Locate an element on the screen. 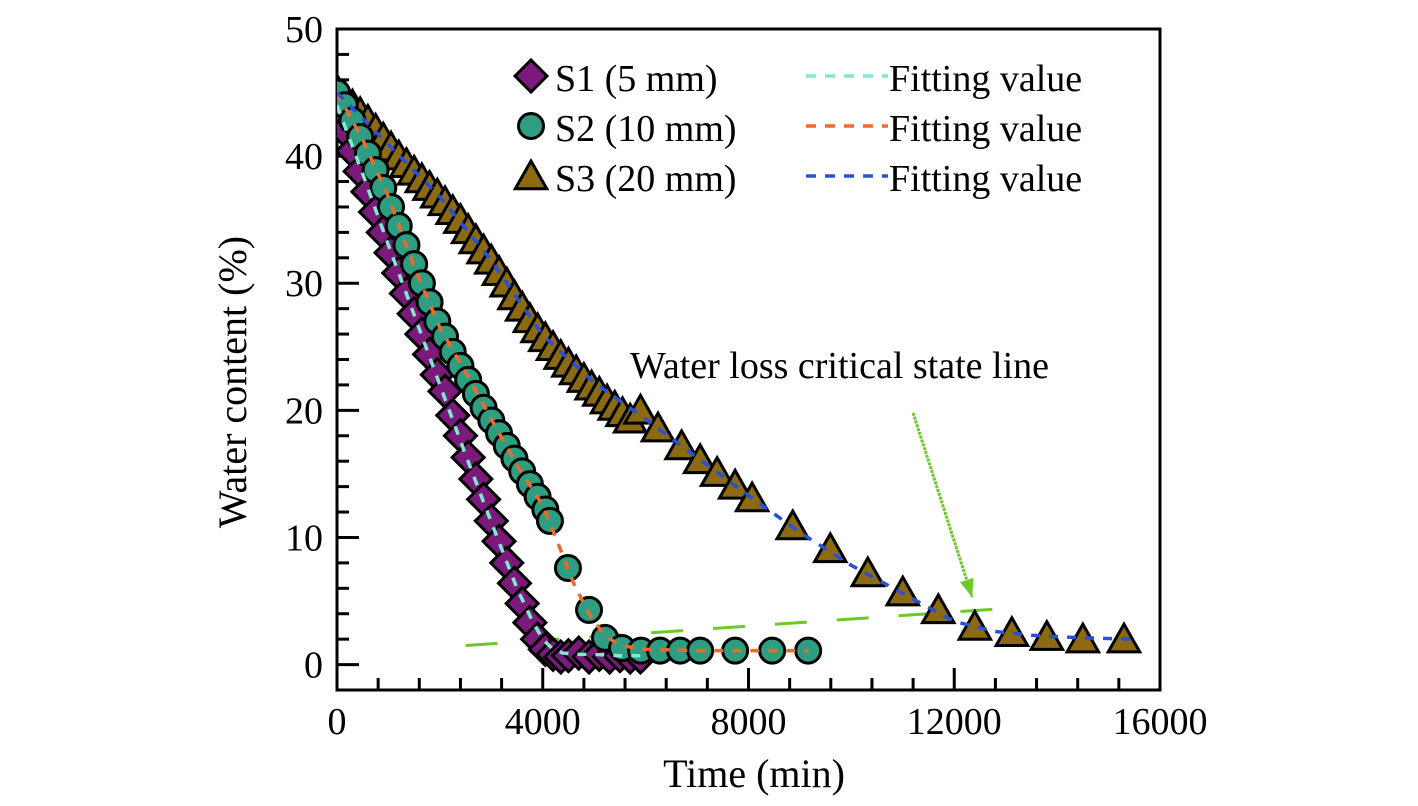 The height and width of the screenshot is (806, 1418). x-tick-label: 16000 is located at coordinates (1160, 722).